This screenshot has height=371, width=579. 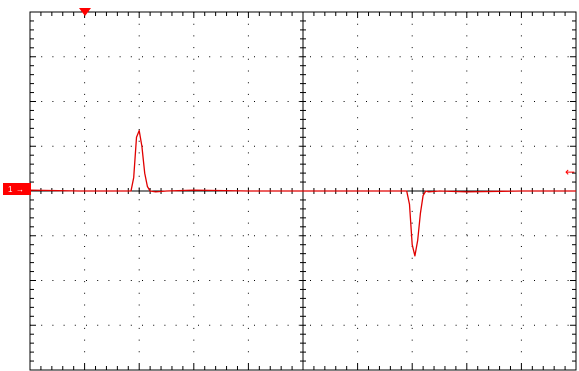 I want to click on trigger-position-marker-icon, so click(x=85, y=12).